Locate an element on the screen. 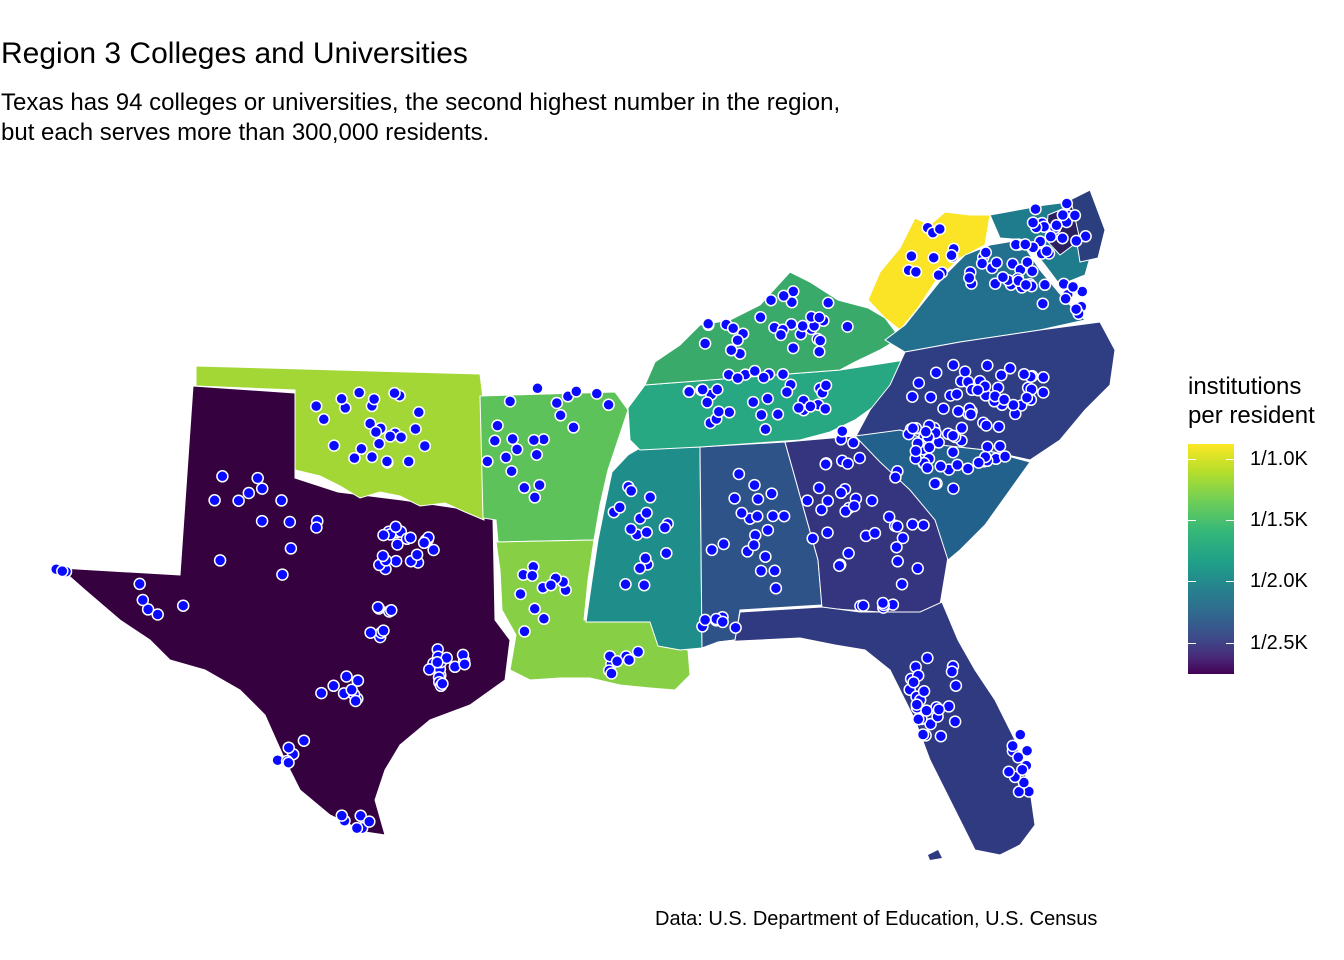 This screenshot has height=960, width=1344. legend-label: 1/2.5K is located at coordinates (1279, 643).